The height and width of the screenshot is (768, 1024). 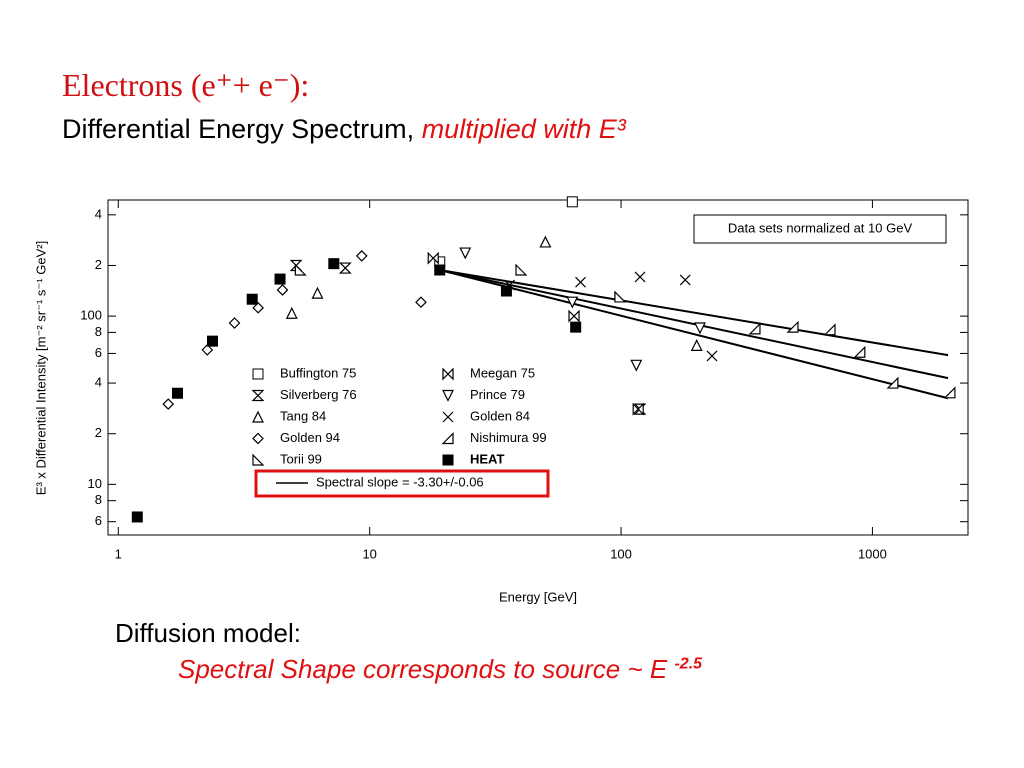 I want to click on legend-label: Buffington 75, so click(x=318, y=372).